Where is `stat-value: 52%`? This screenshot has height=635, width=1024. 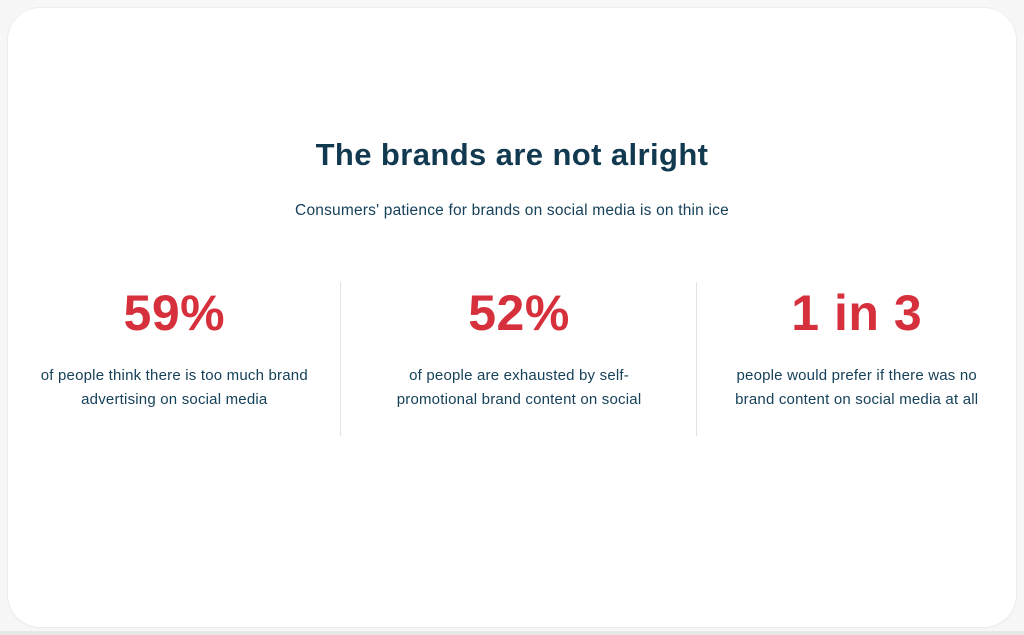
stat-value: 52% is located at coordinates (519, 313).